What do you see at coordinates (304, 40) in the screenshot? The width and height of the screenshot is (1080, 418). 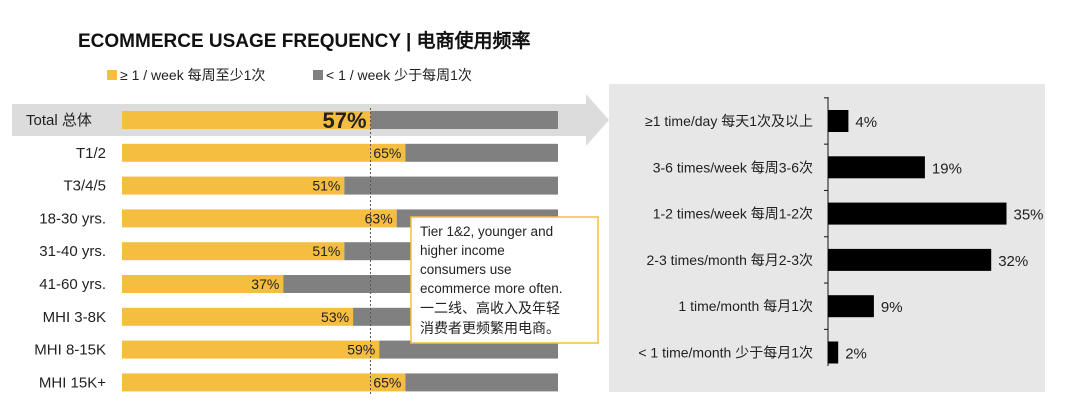 I see `chart-title: ECOMMERCE USAGE FREQUENCY | 电商使用频率` at bounding box center [304, 40].